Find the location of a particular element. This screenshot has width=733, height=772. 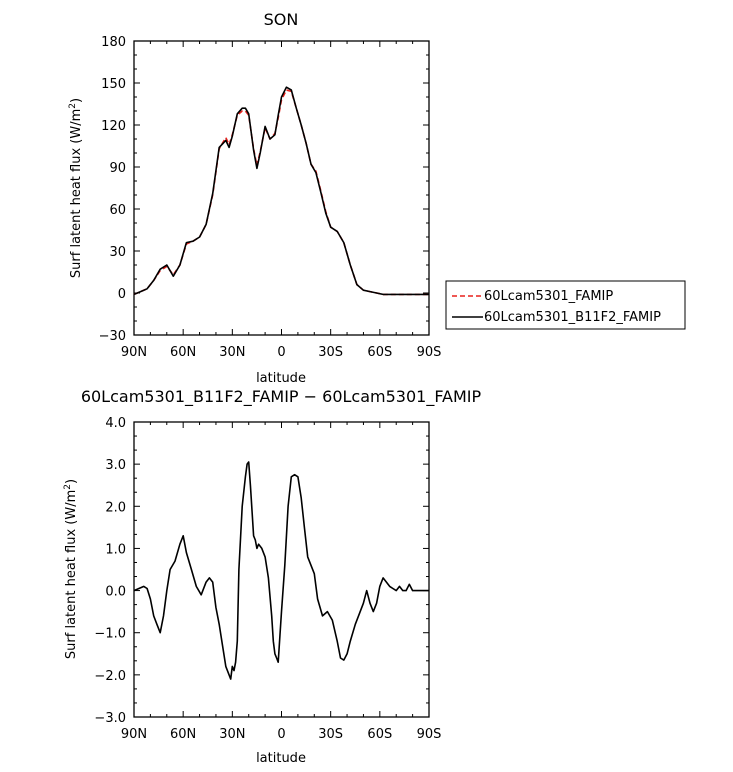

bottom-y-axis-label-close: ) is located at coordinates (71, 481).